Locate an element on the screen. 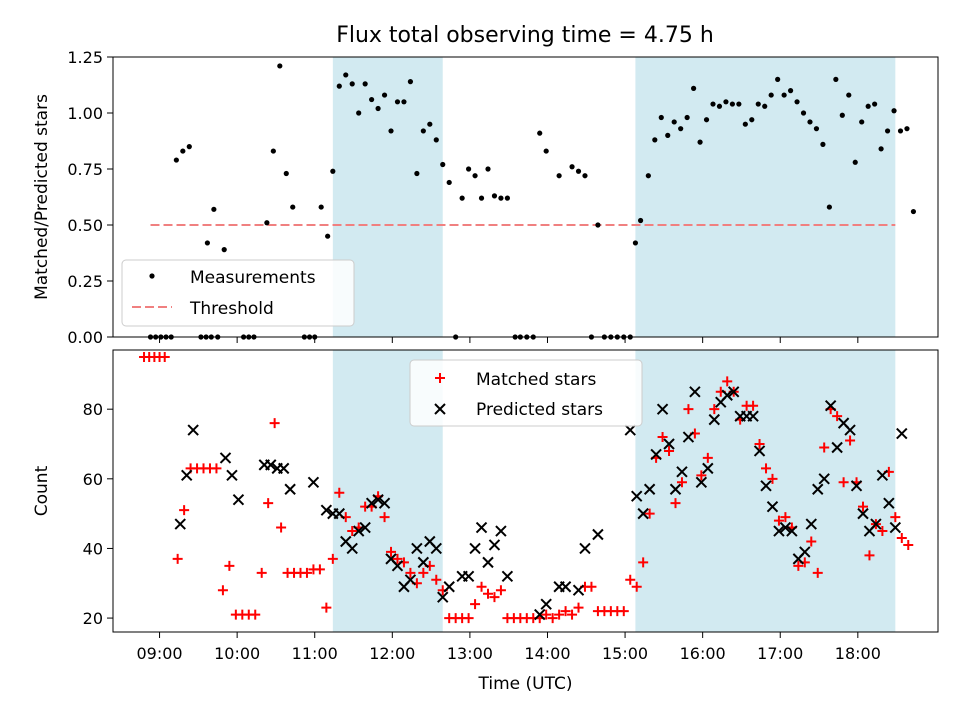  xlabel: Time (UTC) is located at coordinates (525, 684).